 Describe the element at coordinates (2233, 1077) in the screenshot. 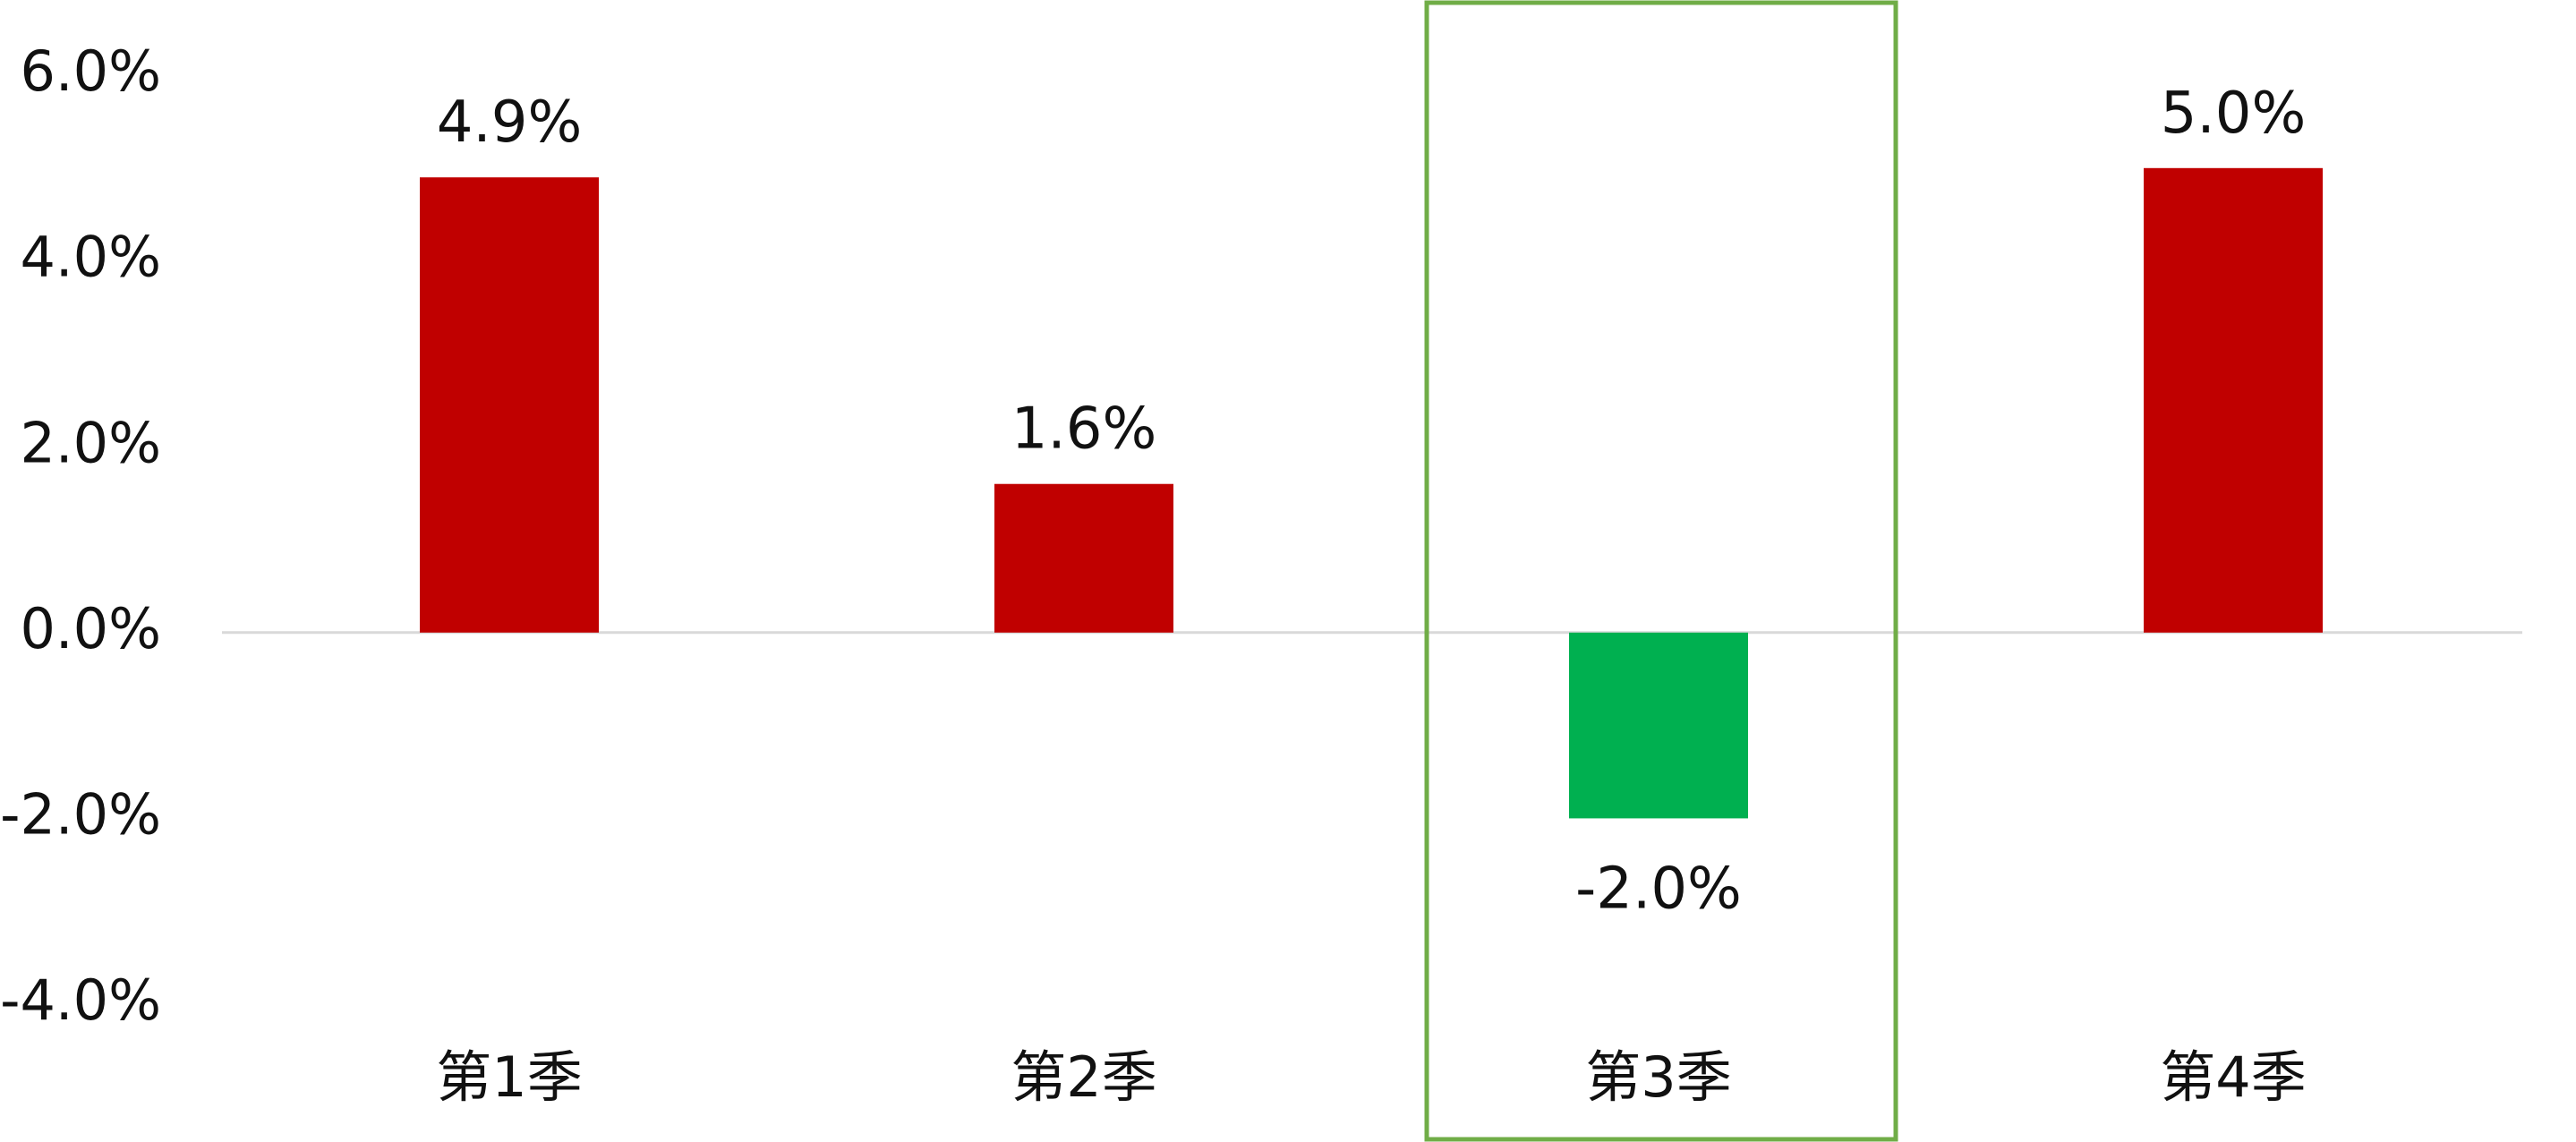

I see `category-label-4: 第4季` at that location.